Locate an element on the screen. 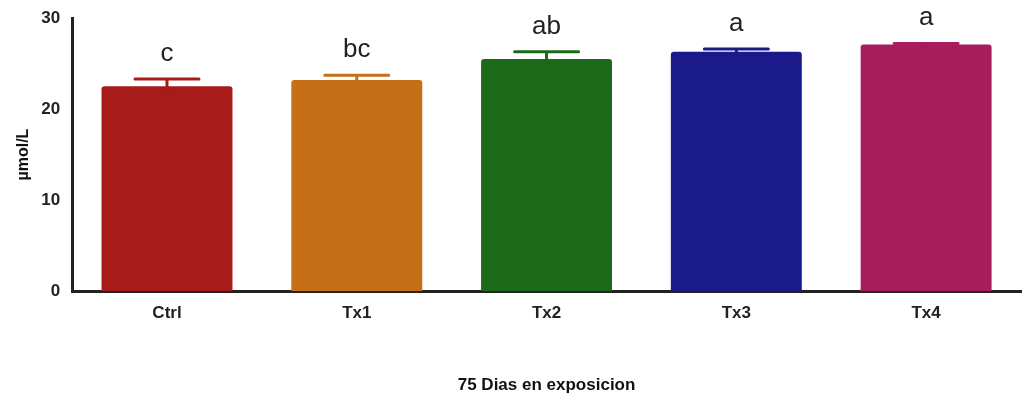 Image resolution: width=1029 pixels, height=400 pixels. y-axis-title: µmol/L is located at coordinates (23, 154).